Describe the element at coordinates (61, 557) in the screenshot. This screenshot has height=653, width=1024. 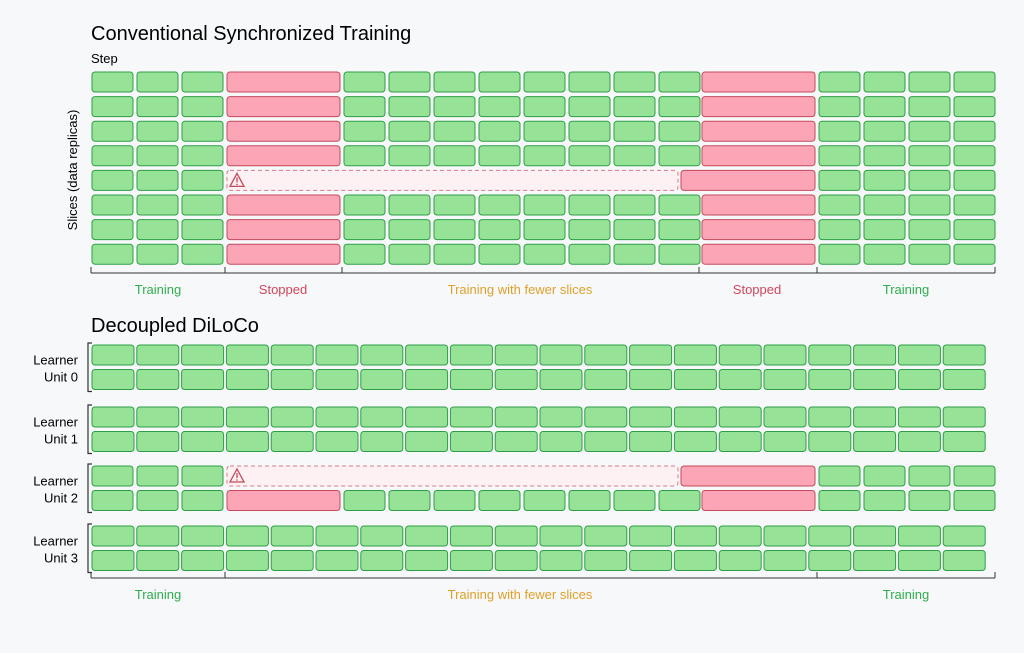
I see `learner-unit-id: Unit 3` at that location.